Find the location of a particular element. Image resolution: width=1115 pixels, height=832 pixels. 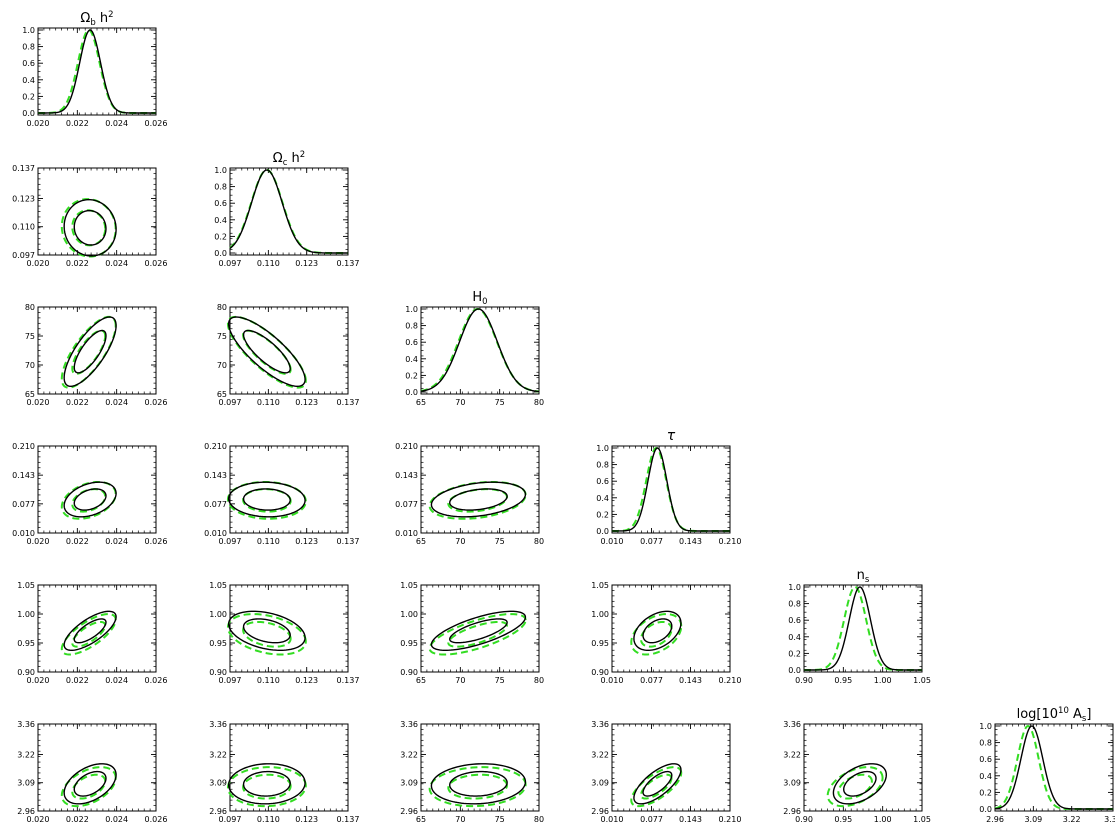

panel-title: ns is located at coordinates (863, 576).